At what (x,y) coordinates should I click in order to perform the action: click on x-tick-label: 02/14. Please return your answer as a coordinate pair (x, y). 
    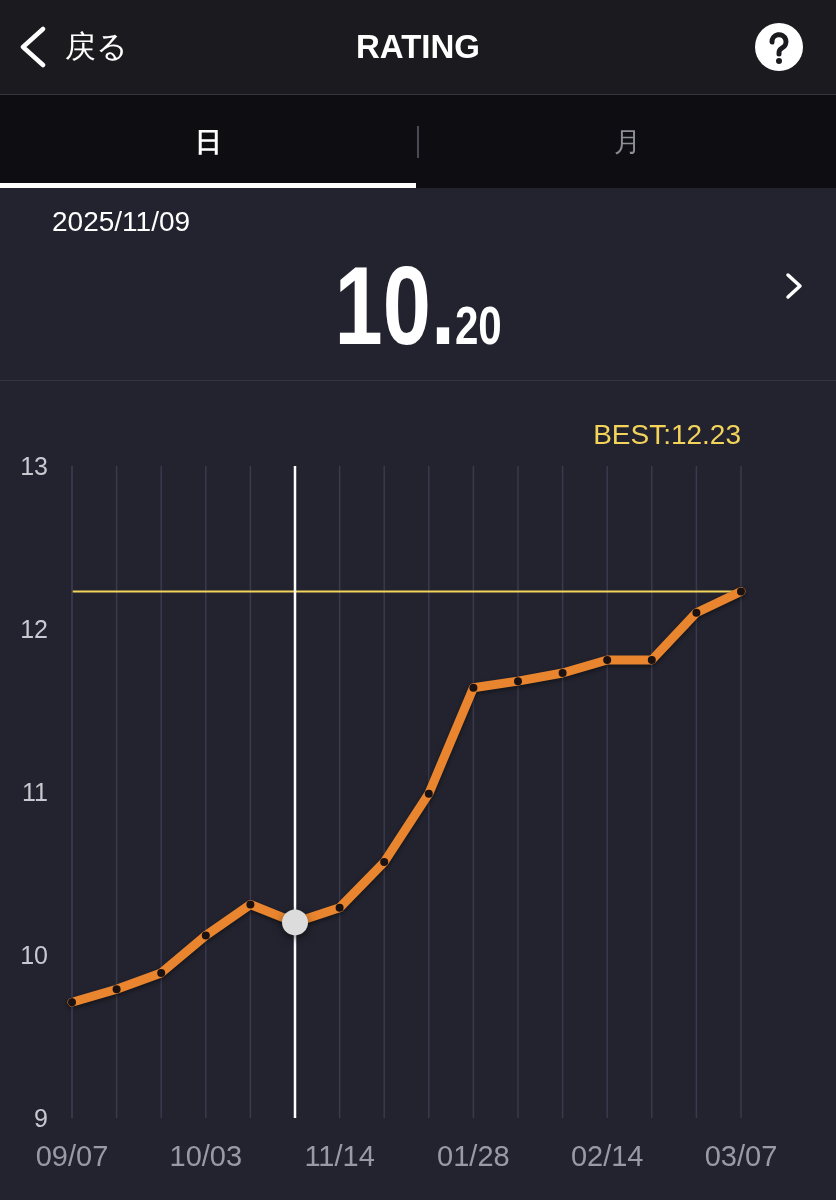
    Looking at the image, I should click on (607, 1155).